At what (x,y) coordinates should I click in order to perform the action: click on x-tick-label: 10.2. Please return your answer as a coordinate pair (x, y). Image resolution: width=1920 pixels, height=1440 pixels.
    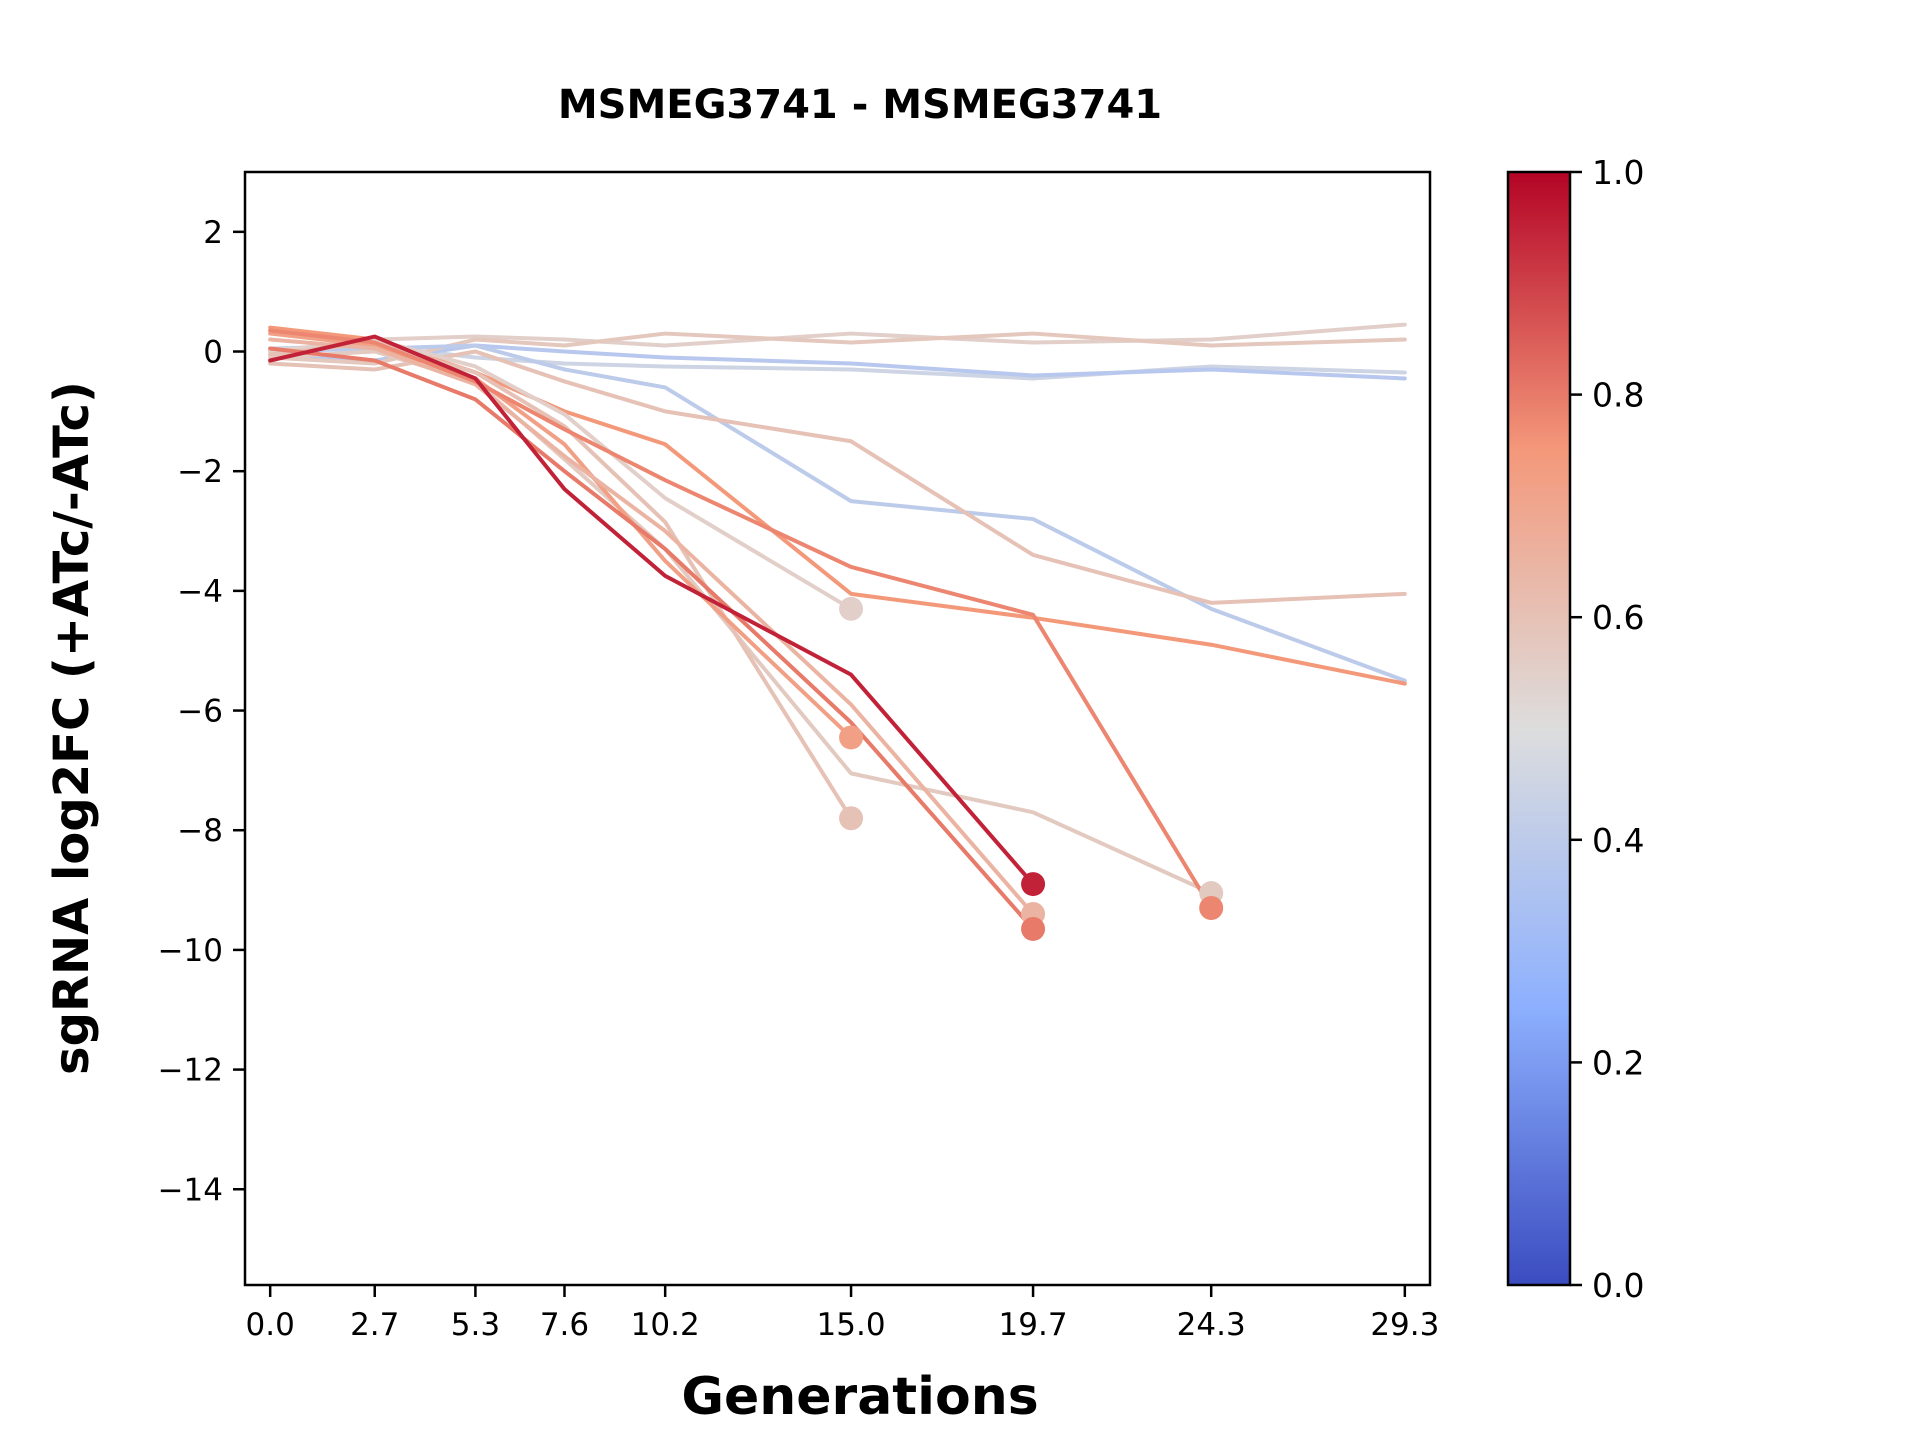
    Looking at the image, I should click on (665, 1325).